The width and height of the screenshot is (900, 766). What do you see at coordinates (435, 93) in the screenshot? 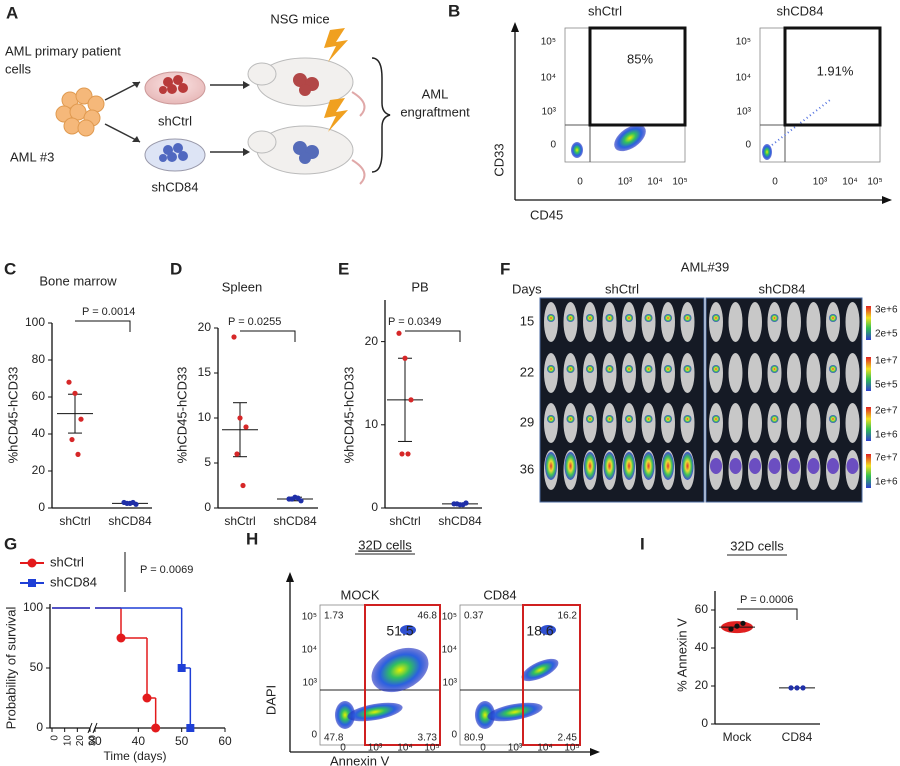
I see `outcome-label: AML` at bounding box center [435, 93].